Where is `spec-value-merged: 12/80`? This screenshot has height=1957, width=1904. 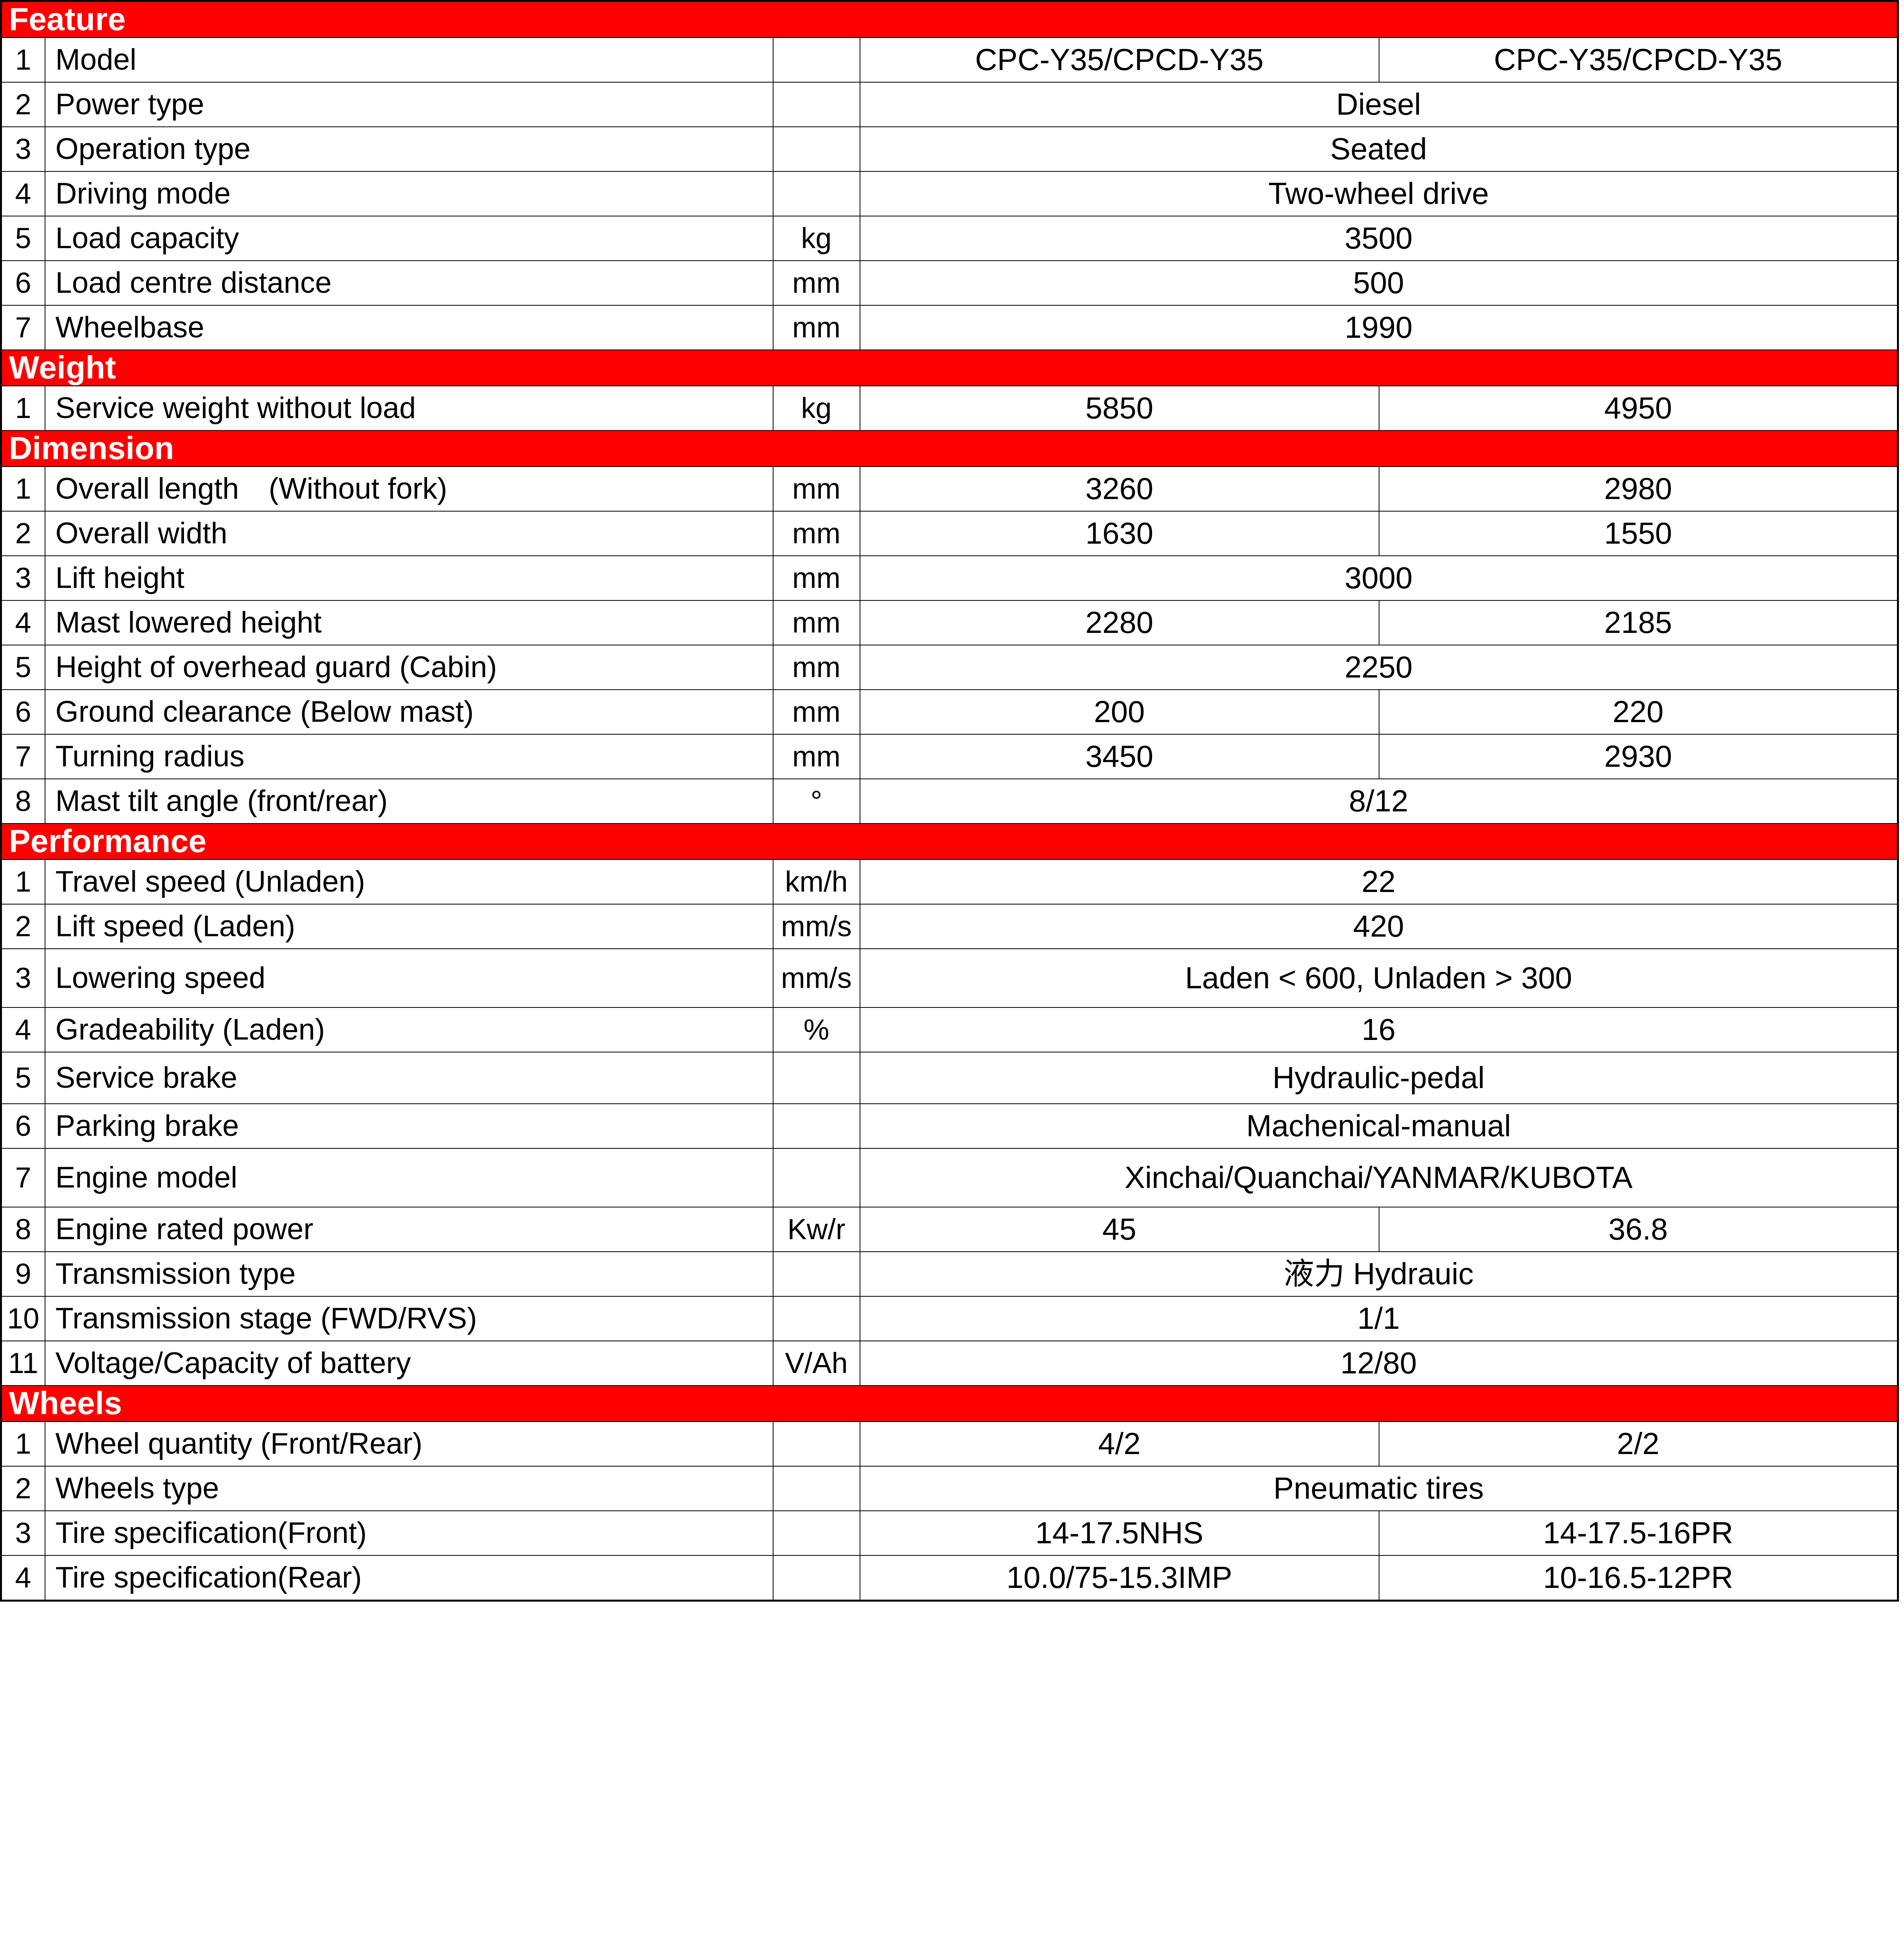 spec-value-merged: 12/80 is located at coordinates (1379, 1363).